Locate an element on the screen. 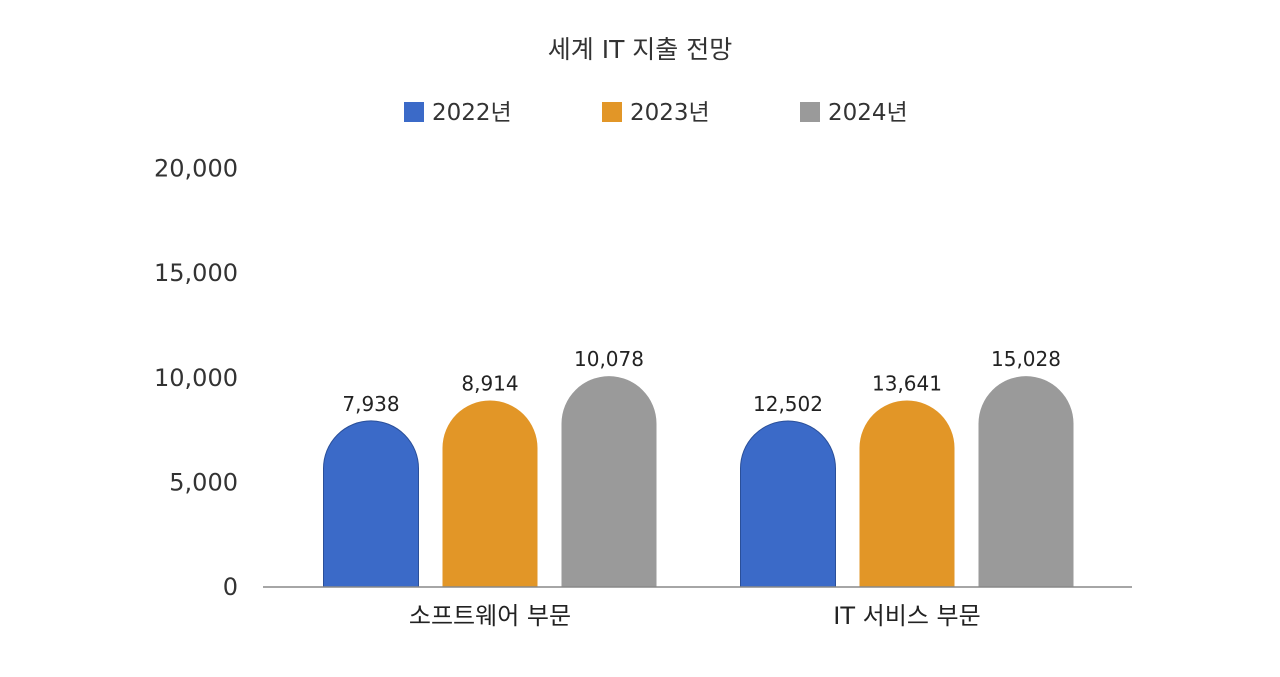  y-tick-label: 10,000 is located at coordinates (196, 378).